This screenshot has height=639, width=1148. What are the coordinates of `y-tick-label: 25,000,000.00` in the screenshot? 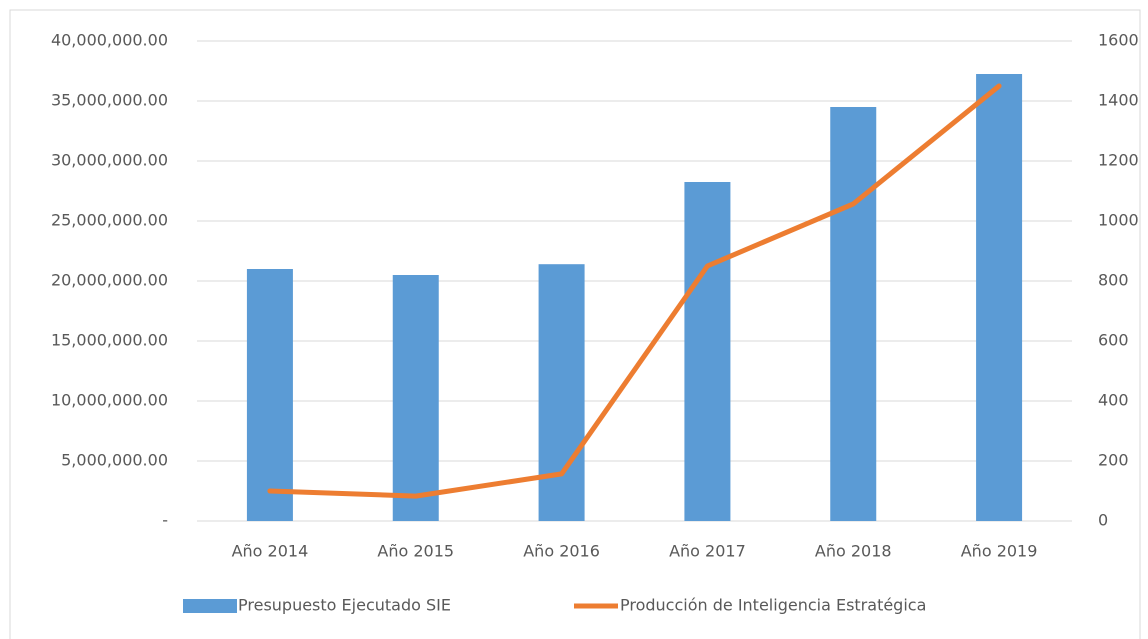 It's located at (109, 220).